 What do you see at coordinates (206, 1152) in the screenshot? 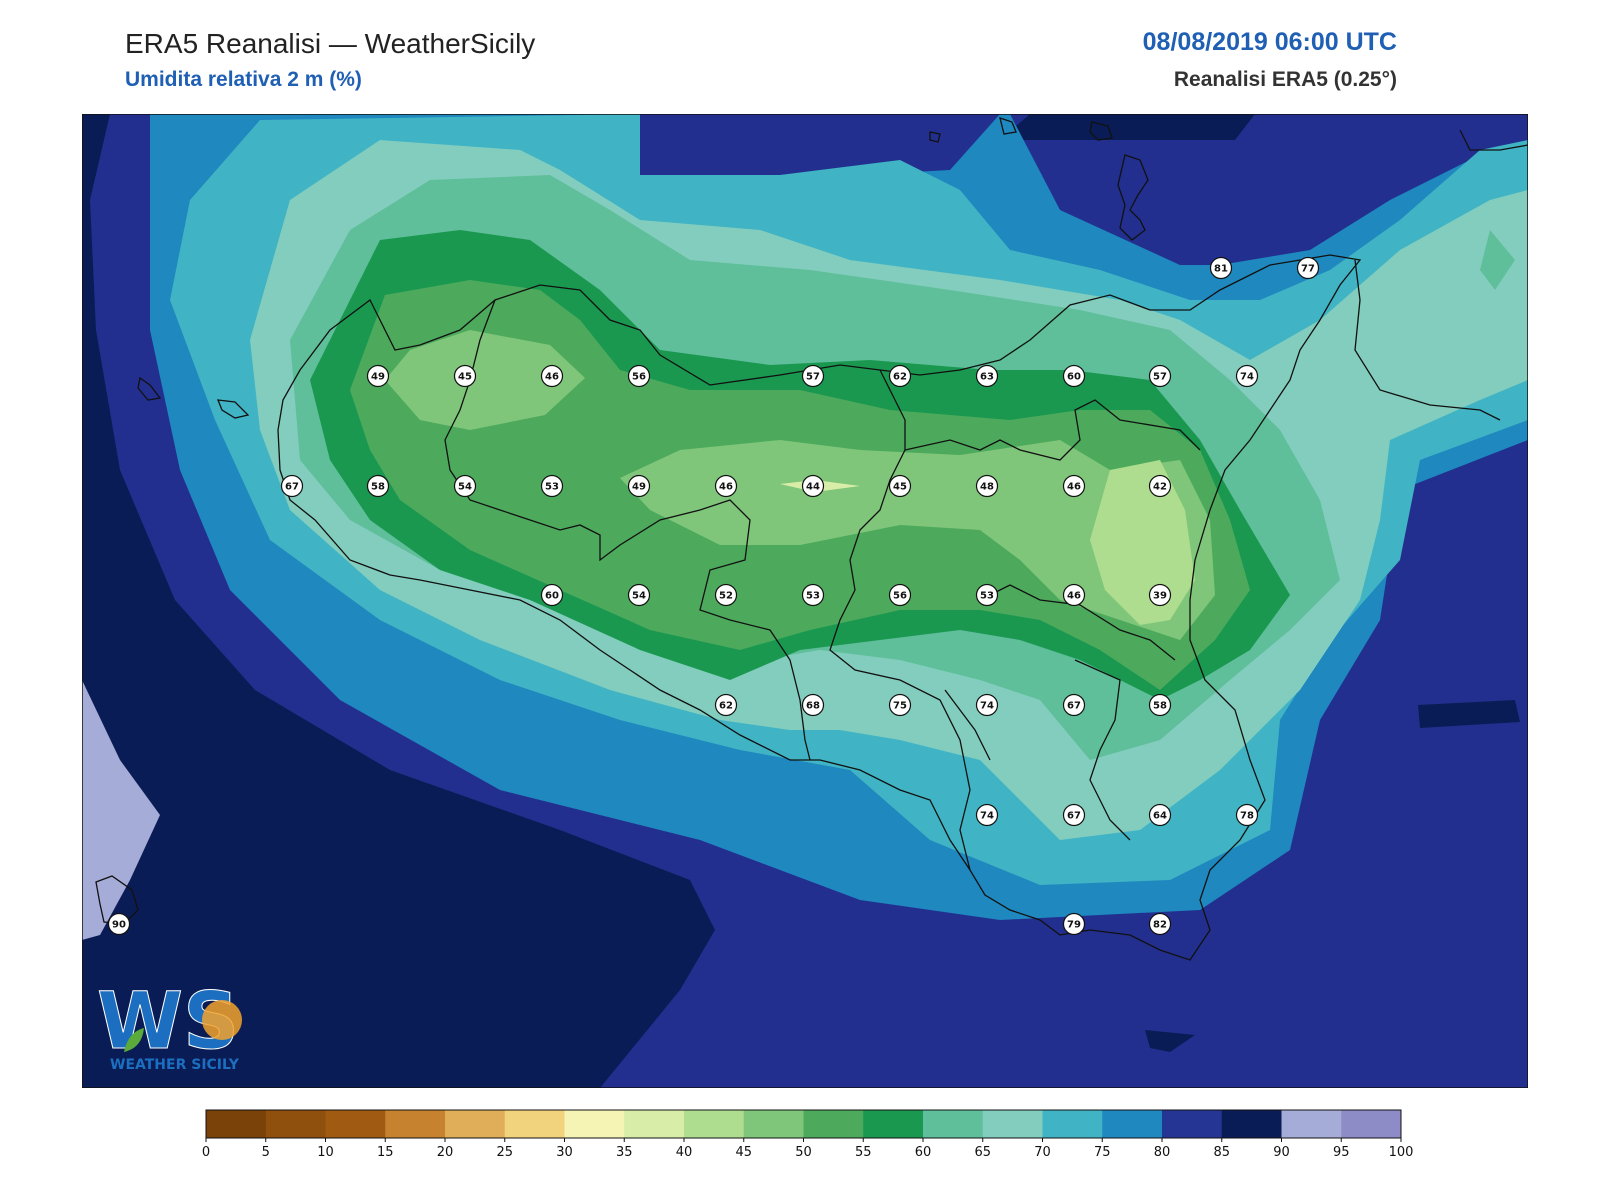
I see `colorbar-tick-label: 0` at bounding box center [206, 1152].